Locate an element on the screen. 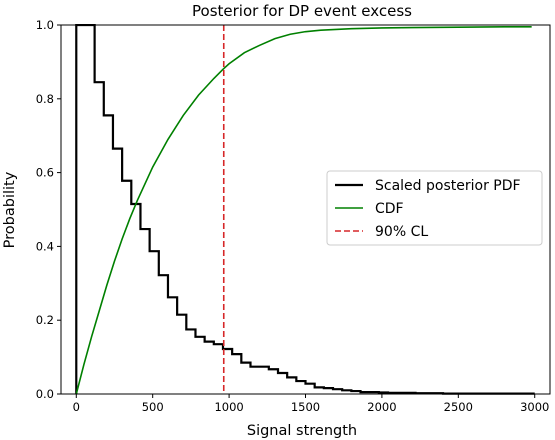 This screenshot has height=440, width=555. x-tick-label: 500 is located at coordinates (153, 407).